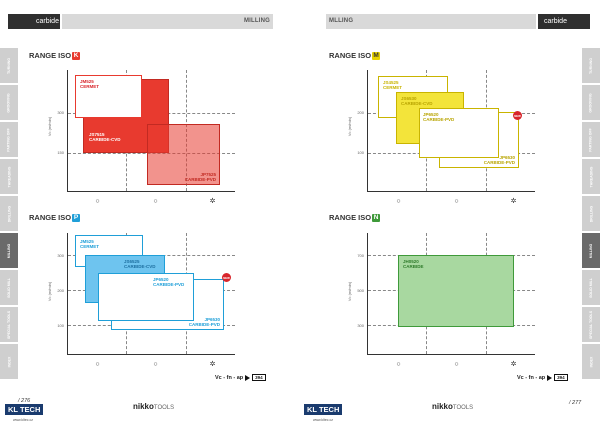  Describe the element at coordinates (132, 261) in the screenshot. I see `grade-name: JS6525` at that location.